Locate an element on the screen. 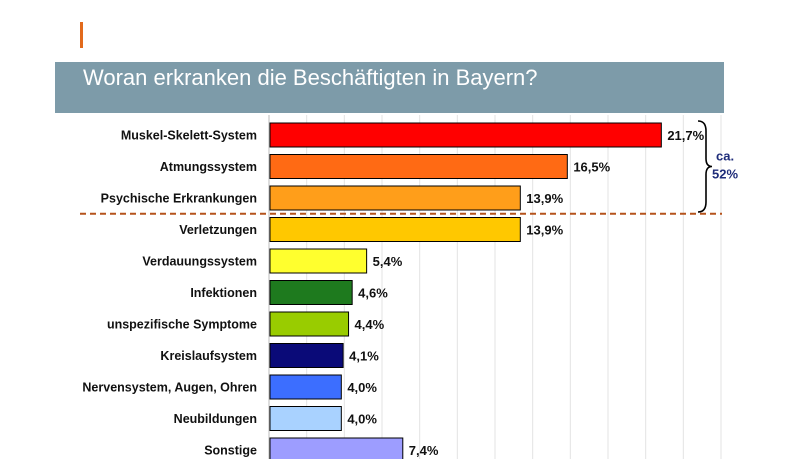  category-label: Infektionen is located at coordinates (223, 293).